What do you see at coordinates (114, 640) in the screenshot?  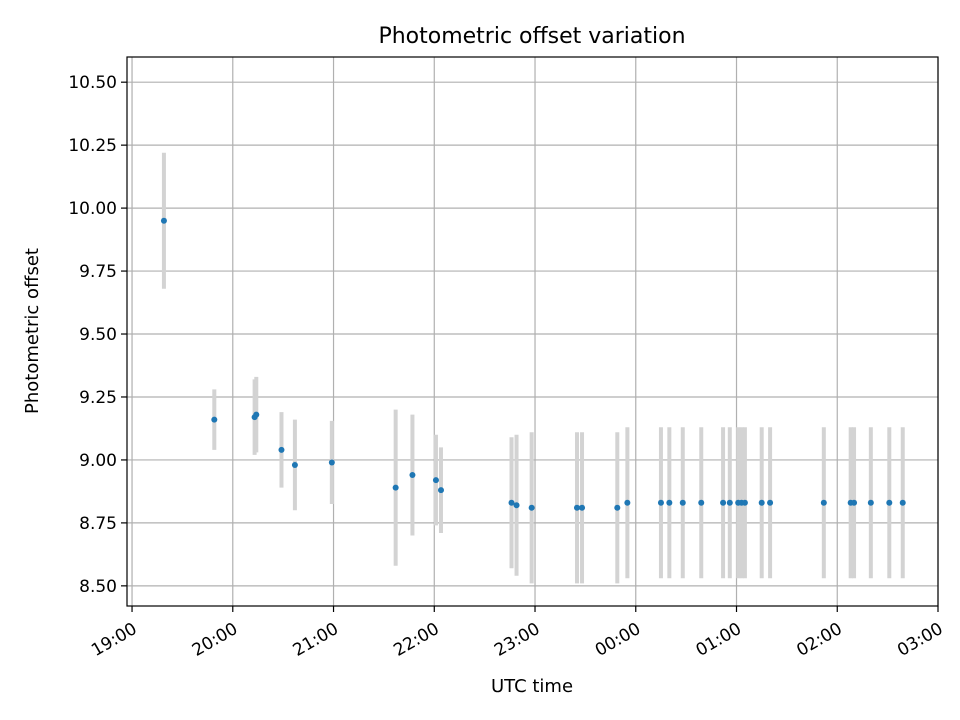 I see `x-tick-label: 19:00` at bounding box center [114, 640].